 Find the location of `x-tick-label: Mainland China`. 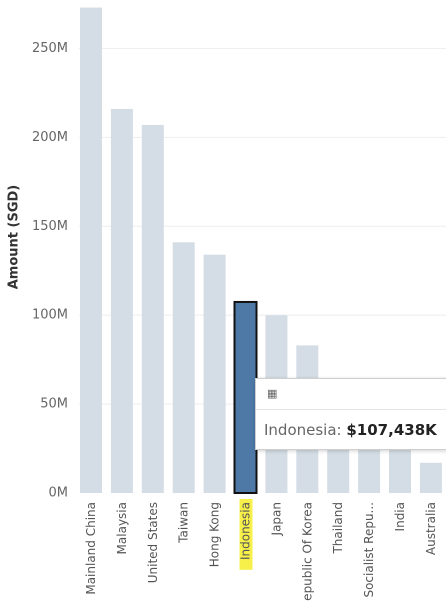

x-tick-label: Mainland China is located at coordinates (91, 548).